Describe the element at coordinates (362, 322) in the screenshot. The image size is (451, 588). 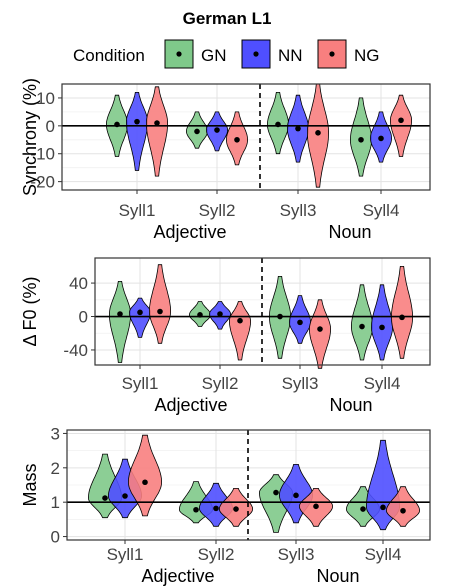
I see `violin-gn-syll4` at that location.